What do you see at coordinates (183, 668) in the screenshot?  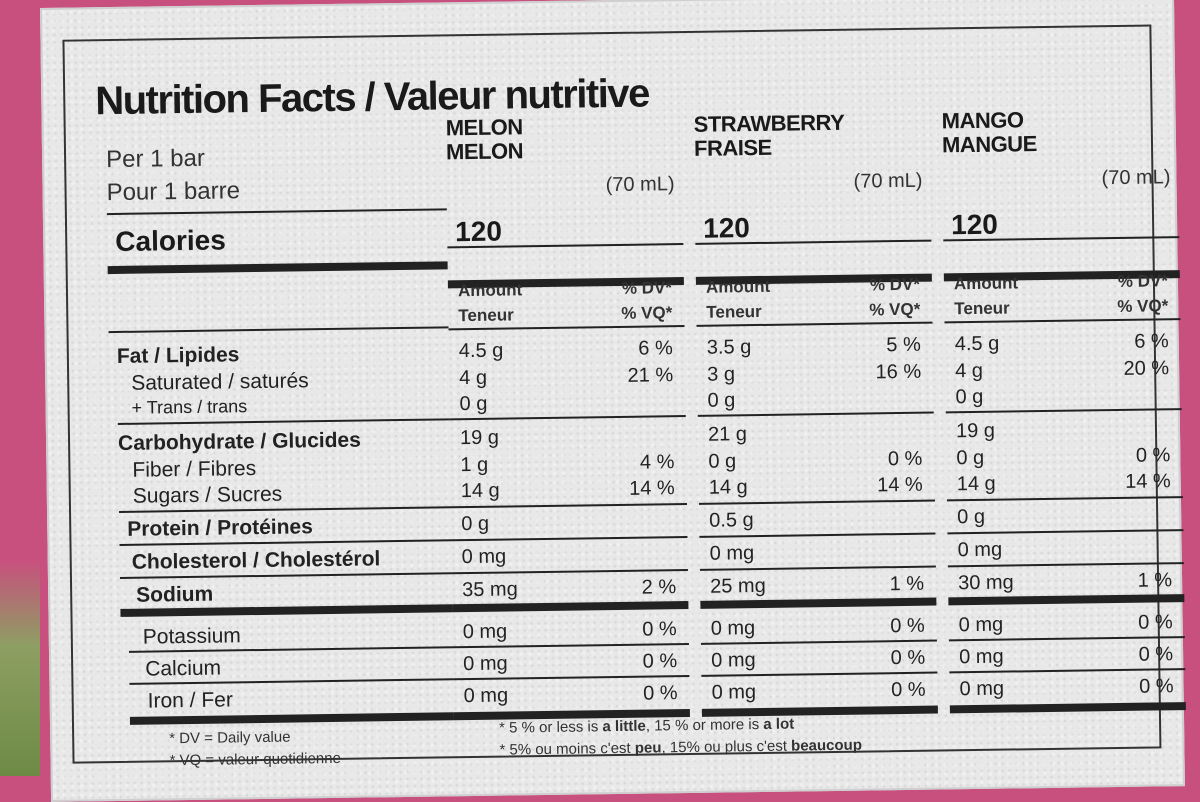 I see `nutrient-calcium: Calcium` at bounding box center [183, 668].